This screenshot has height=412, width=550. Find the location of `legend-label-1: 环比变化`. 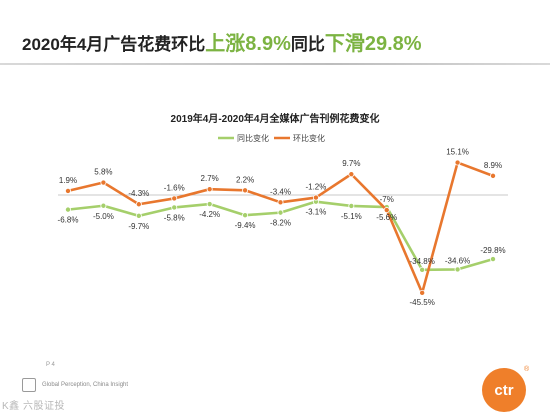

legend-label-1: 环比变化 is located at coordinates (309, 138).